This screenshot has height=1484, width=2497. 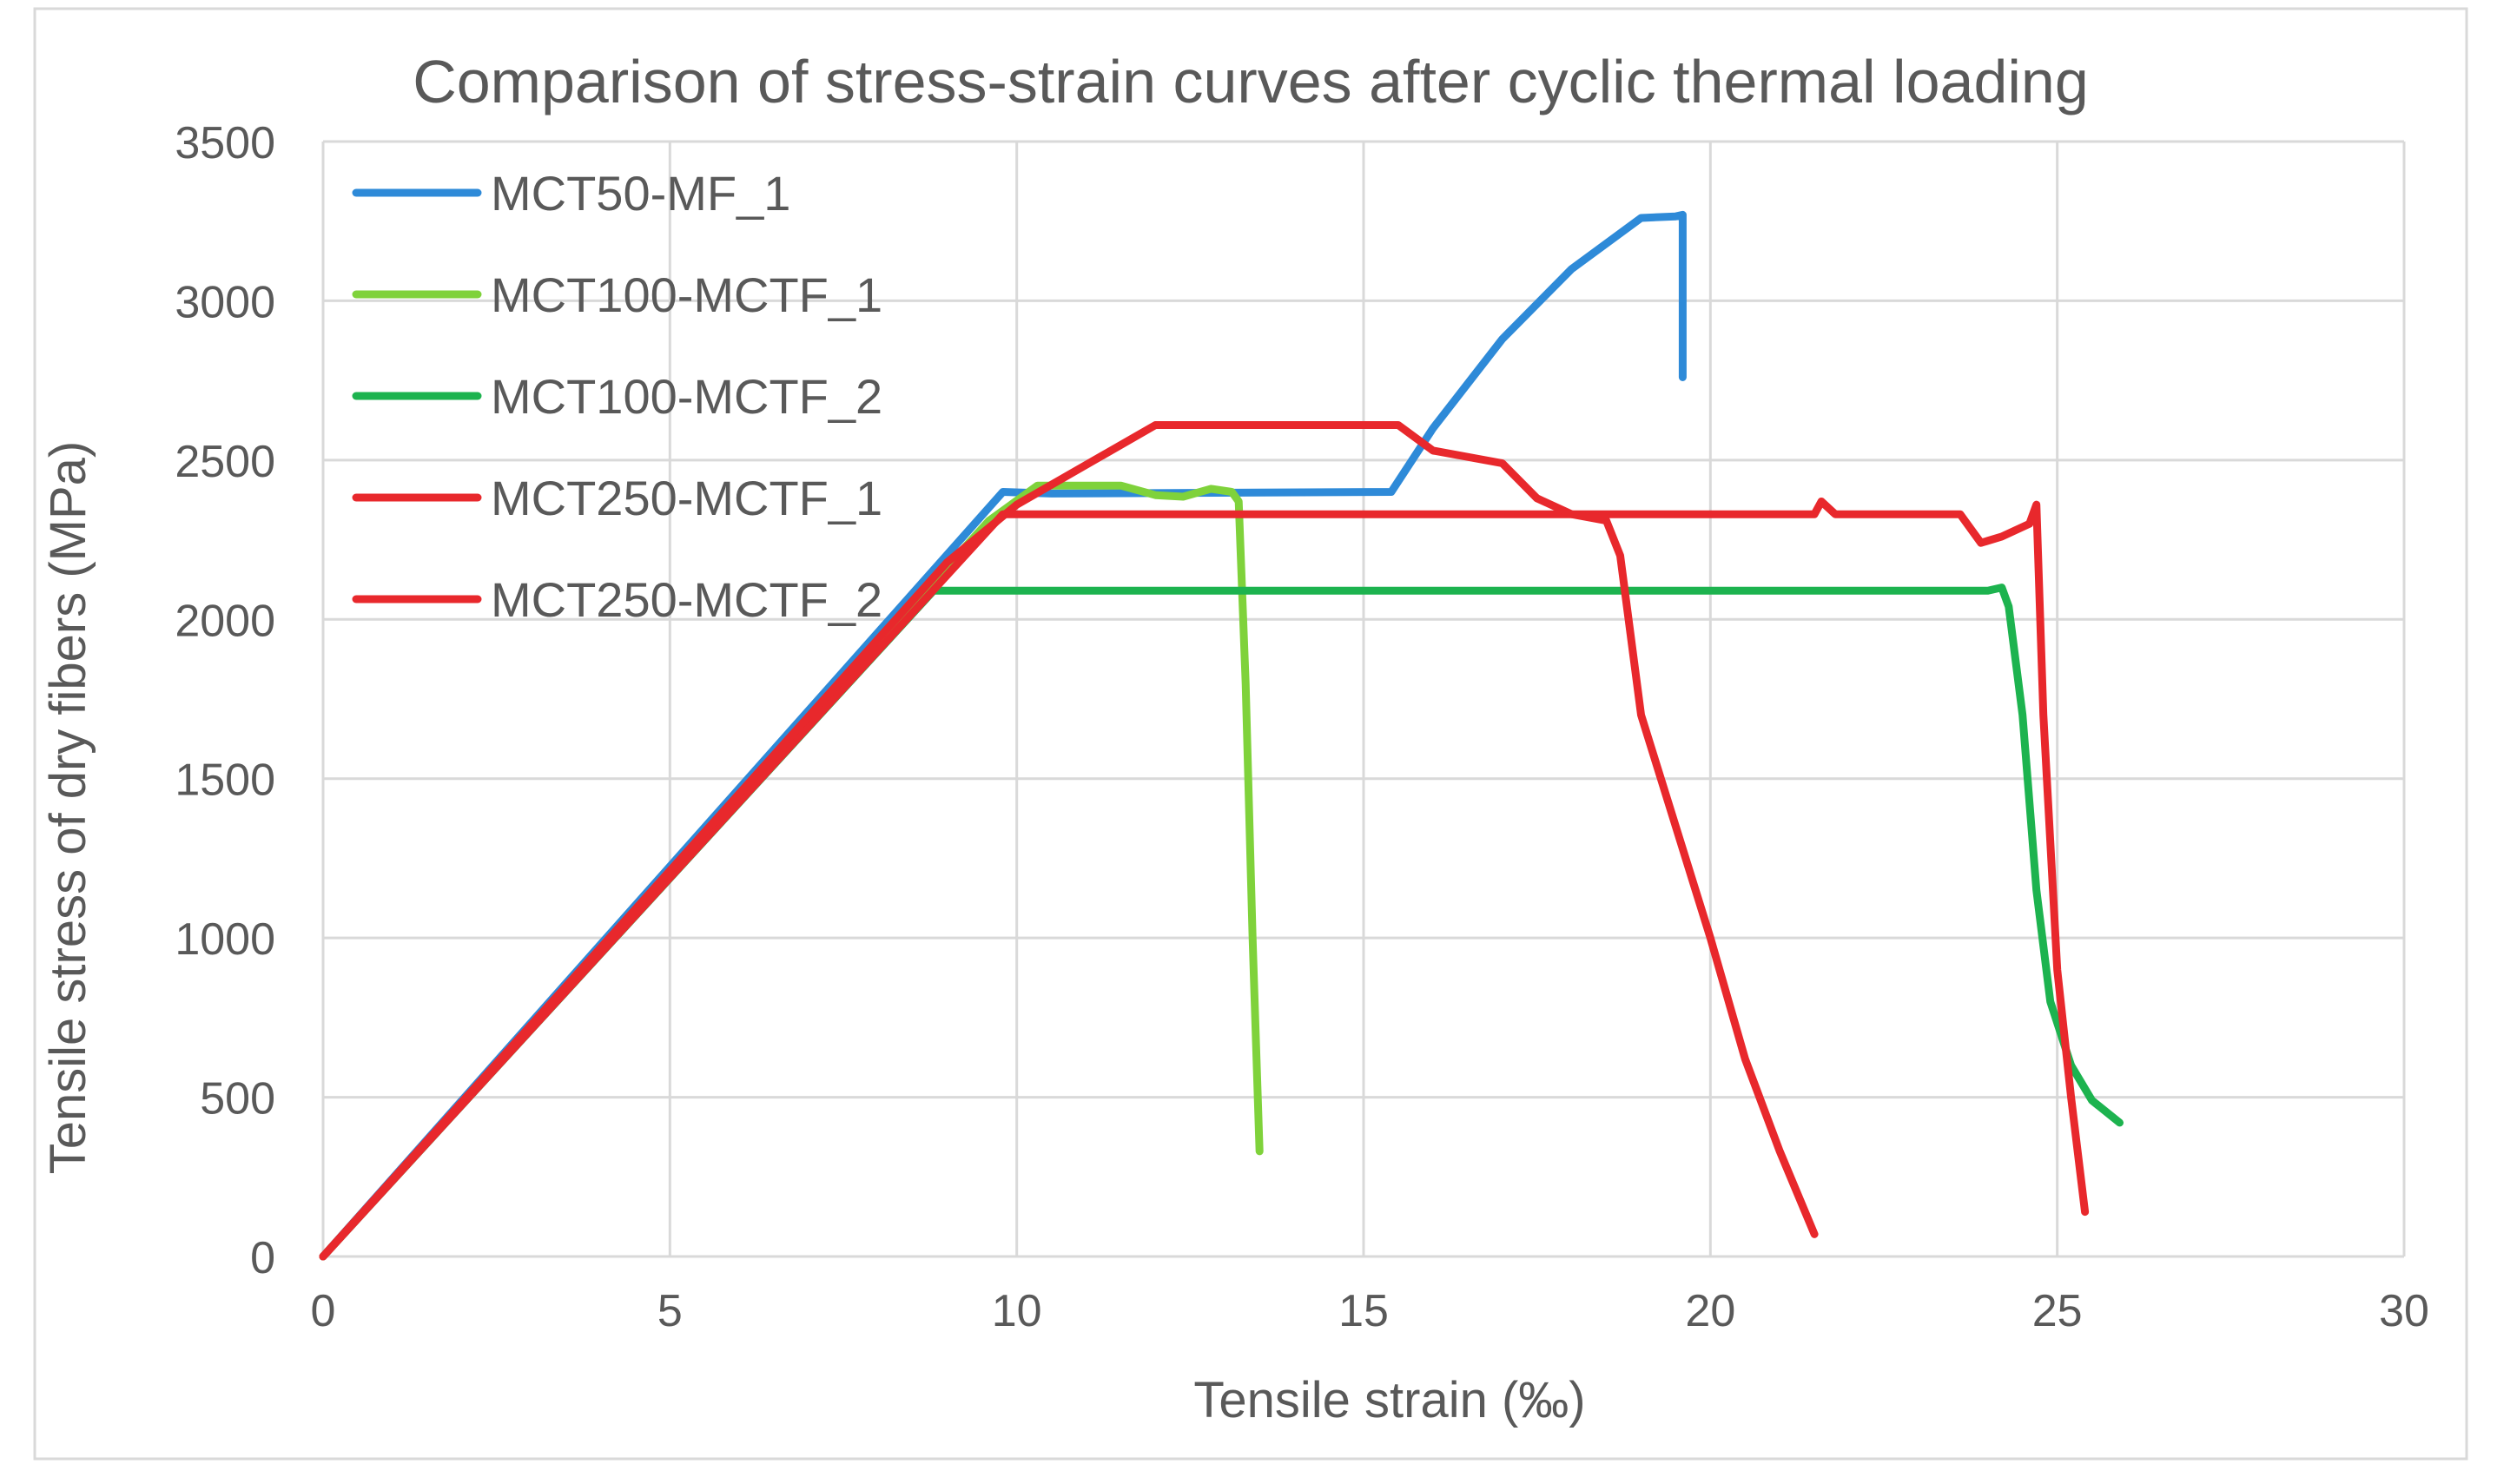 I want to click on y-tick-label: 500, so click(x=237, y=1099).